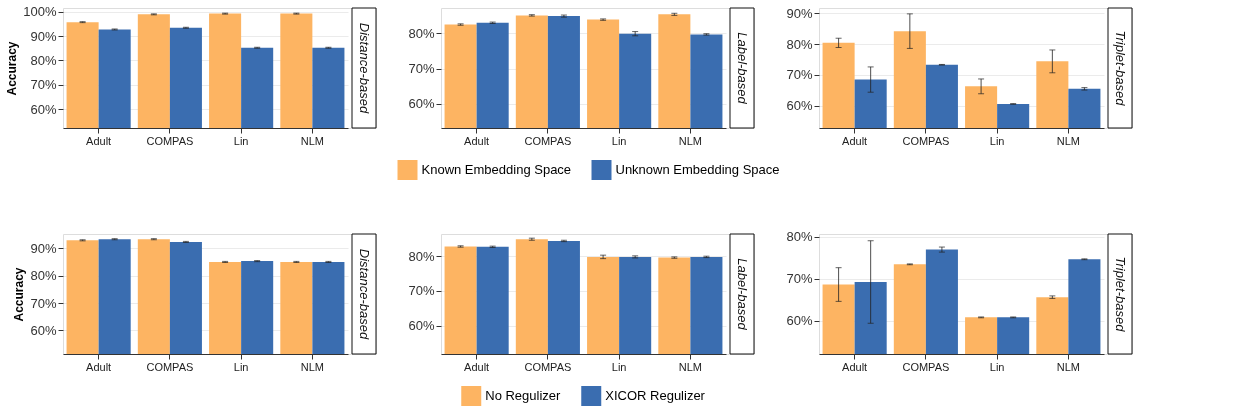  Describe the element at coordinates (496, 169) in the screenshot. I see `legend-label: Known Embedding Space` at that location.